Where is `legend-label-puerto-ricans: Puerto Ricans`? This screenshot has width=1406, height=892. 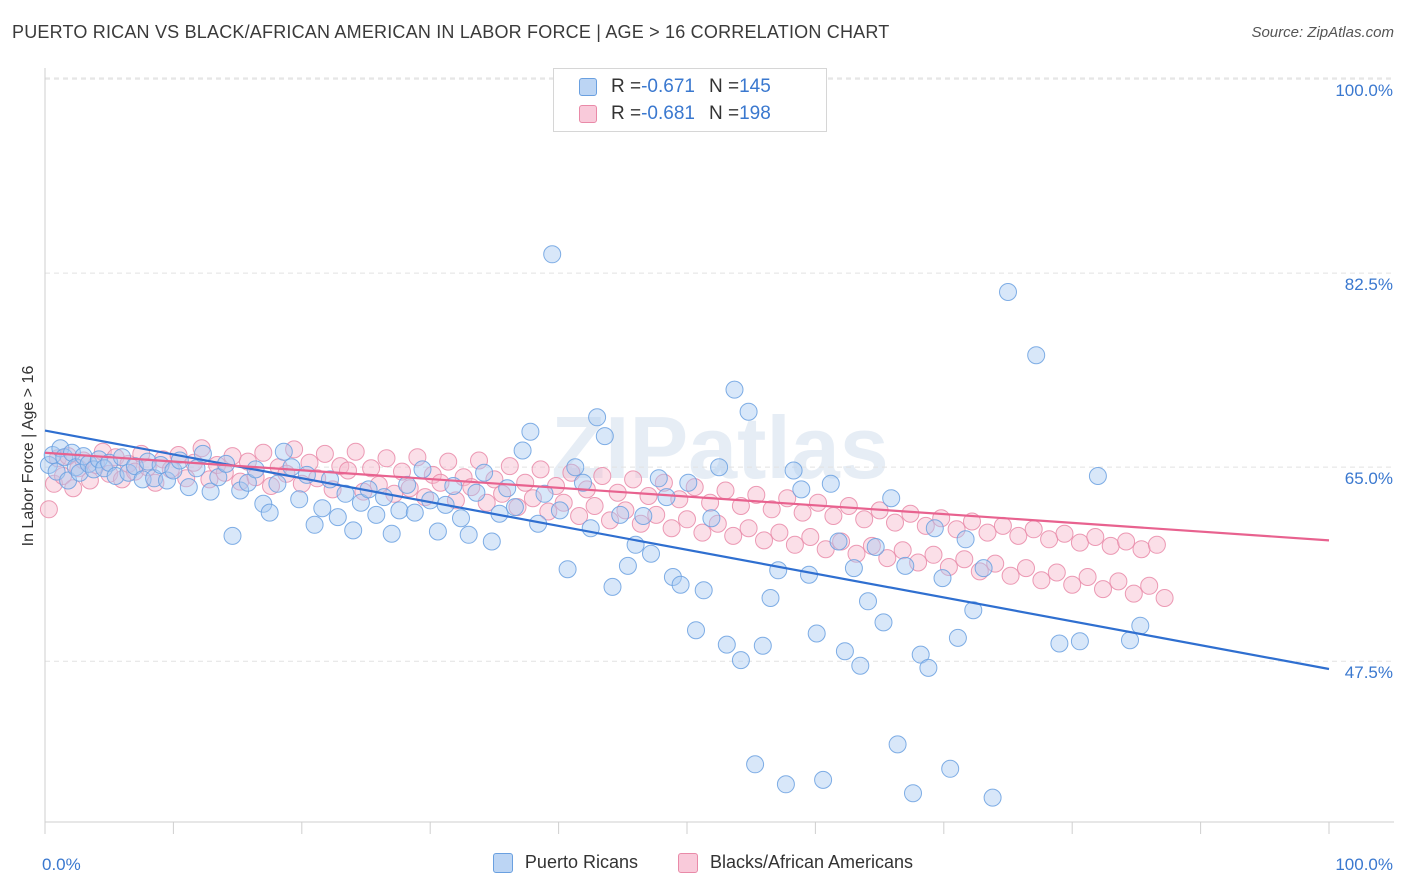 legend-label-puerto-ricans: Puerto Ricans is located at coordinates (581, 862).